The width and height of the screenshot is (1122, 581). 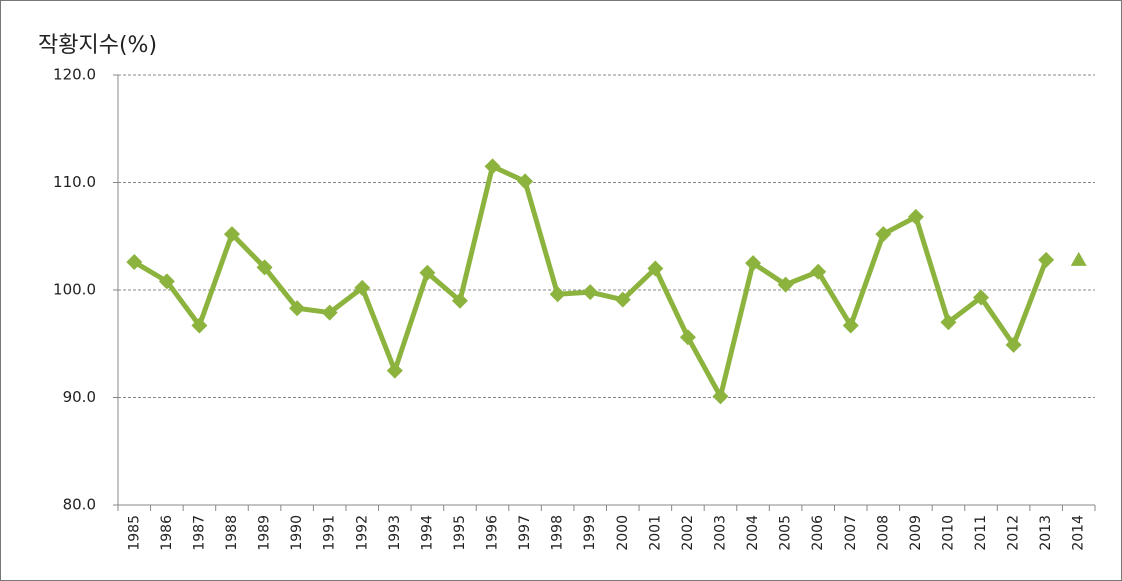 What do you see at coordinates (786, 533) in the screenshot?
I see `x-tick-label: 2005` at bounding box center [786, 533].